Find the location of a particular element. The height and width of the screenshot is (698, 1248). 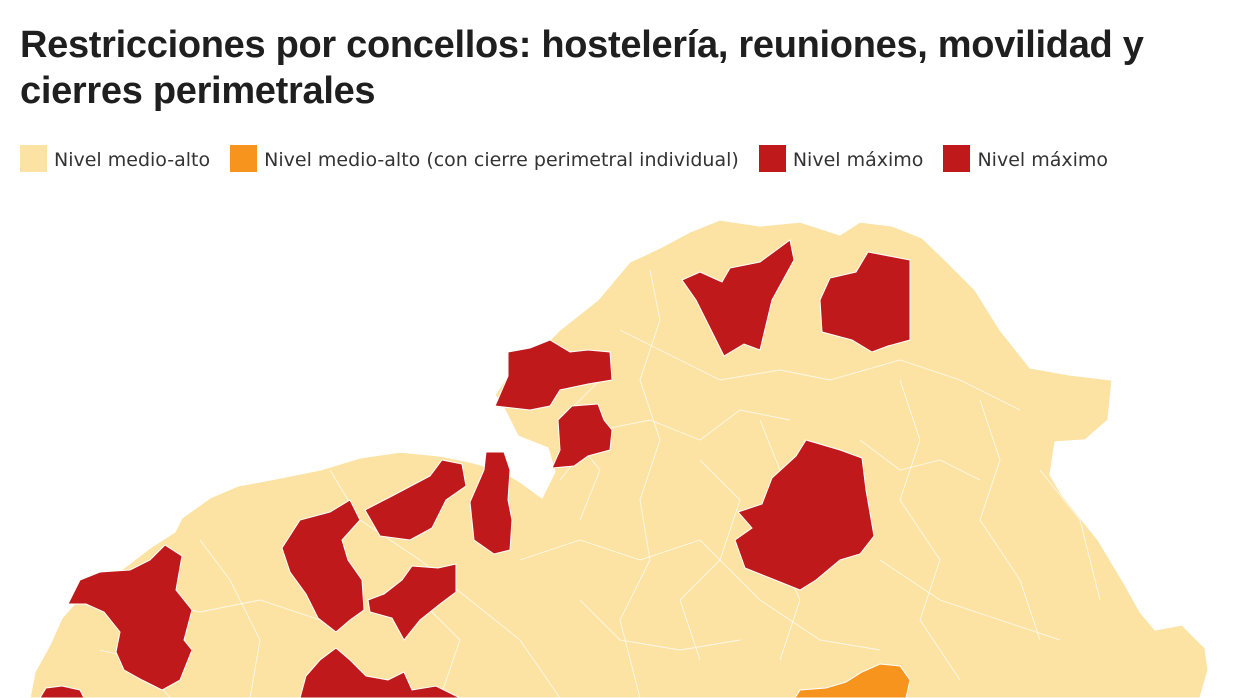

legend-item-maximo: Nivel máximo is located at coordinates (841, 158).